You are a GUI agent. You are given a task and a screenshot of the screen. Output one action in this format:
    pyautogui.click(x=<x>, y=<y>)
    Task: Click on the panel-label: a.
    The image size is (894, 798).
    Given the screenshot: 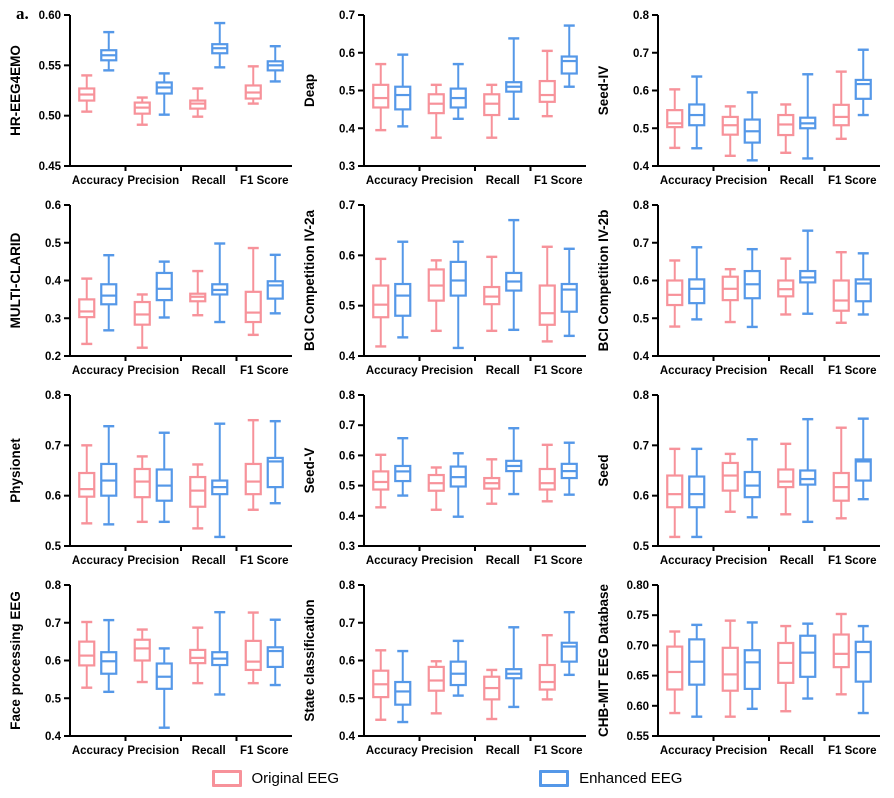 What is the action you would take?
    pyautogui.click(x=22, y=13)
    